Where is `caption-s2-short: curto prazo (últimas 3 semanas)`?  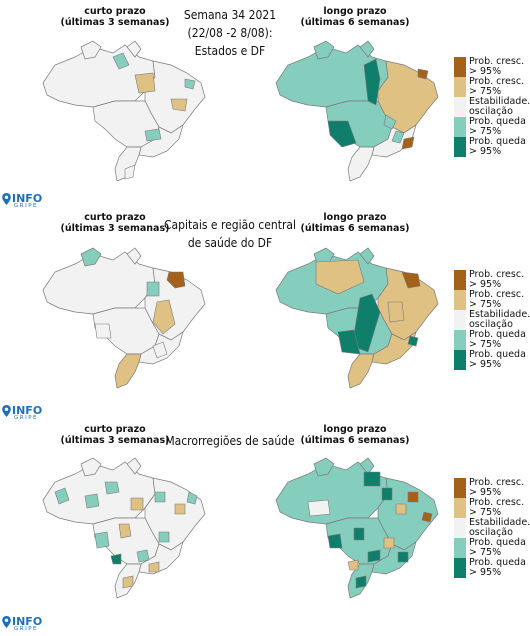
caption-s2-short: curto prazo (últimas 3 semanas) is located at coordinates (115, 223).